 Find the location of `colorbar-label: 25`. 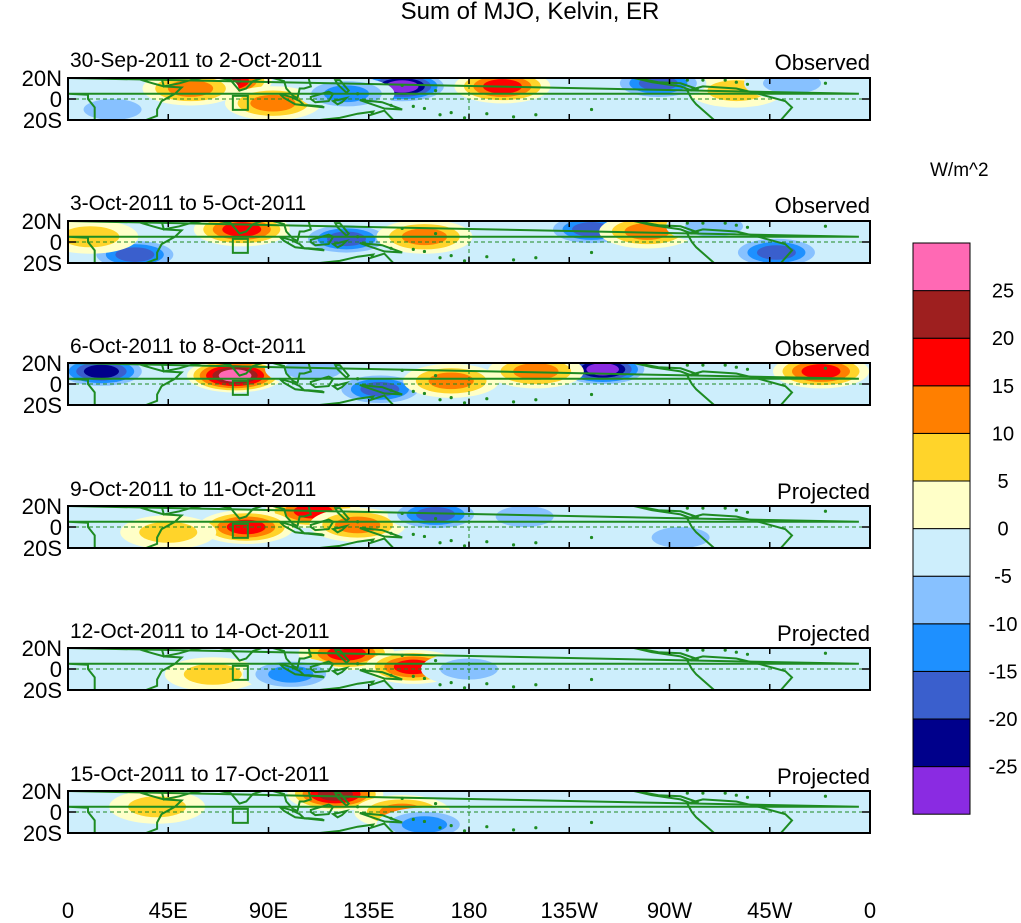

colorbar-label: 25 is located at coordinates (1003, 292).